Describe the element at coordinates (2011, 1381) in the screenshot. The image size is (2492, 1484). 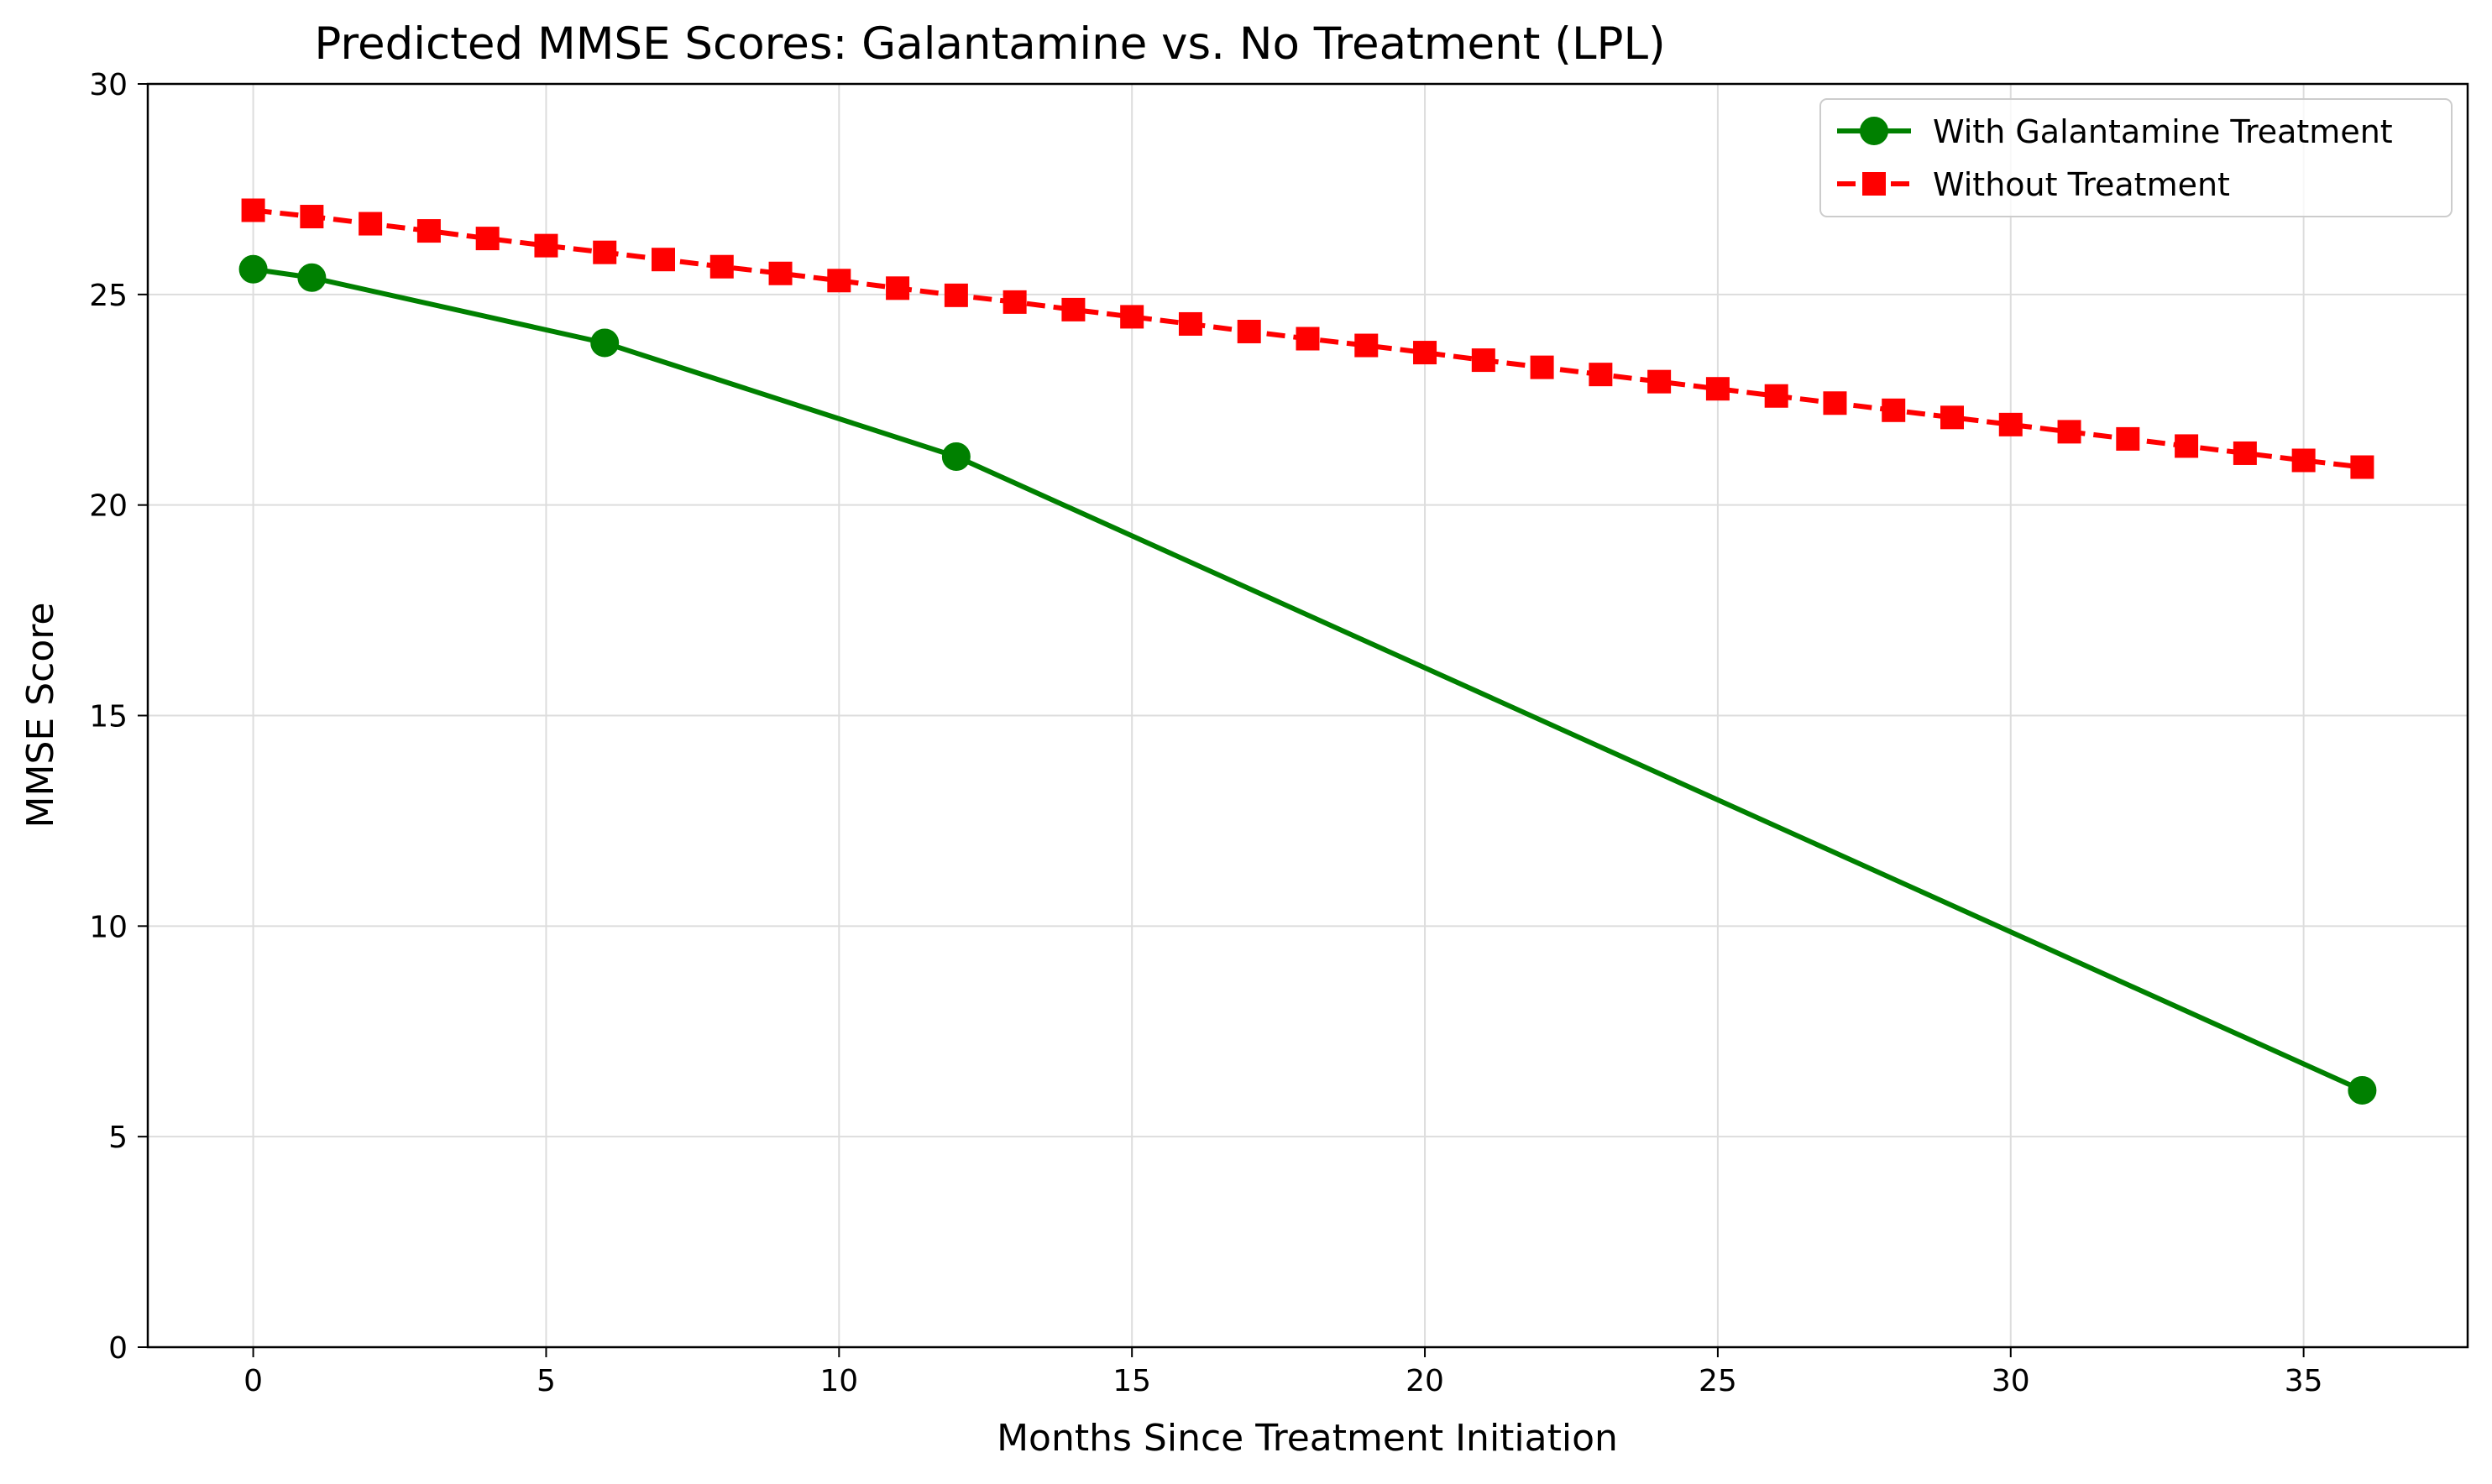
I see `x-tick-label: 30` at that location.